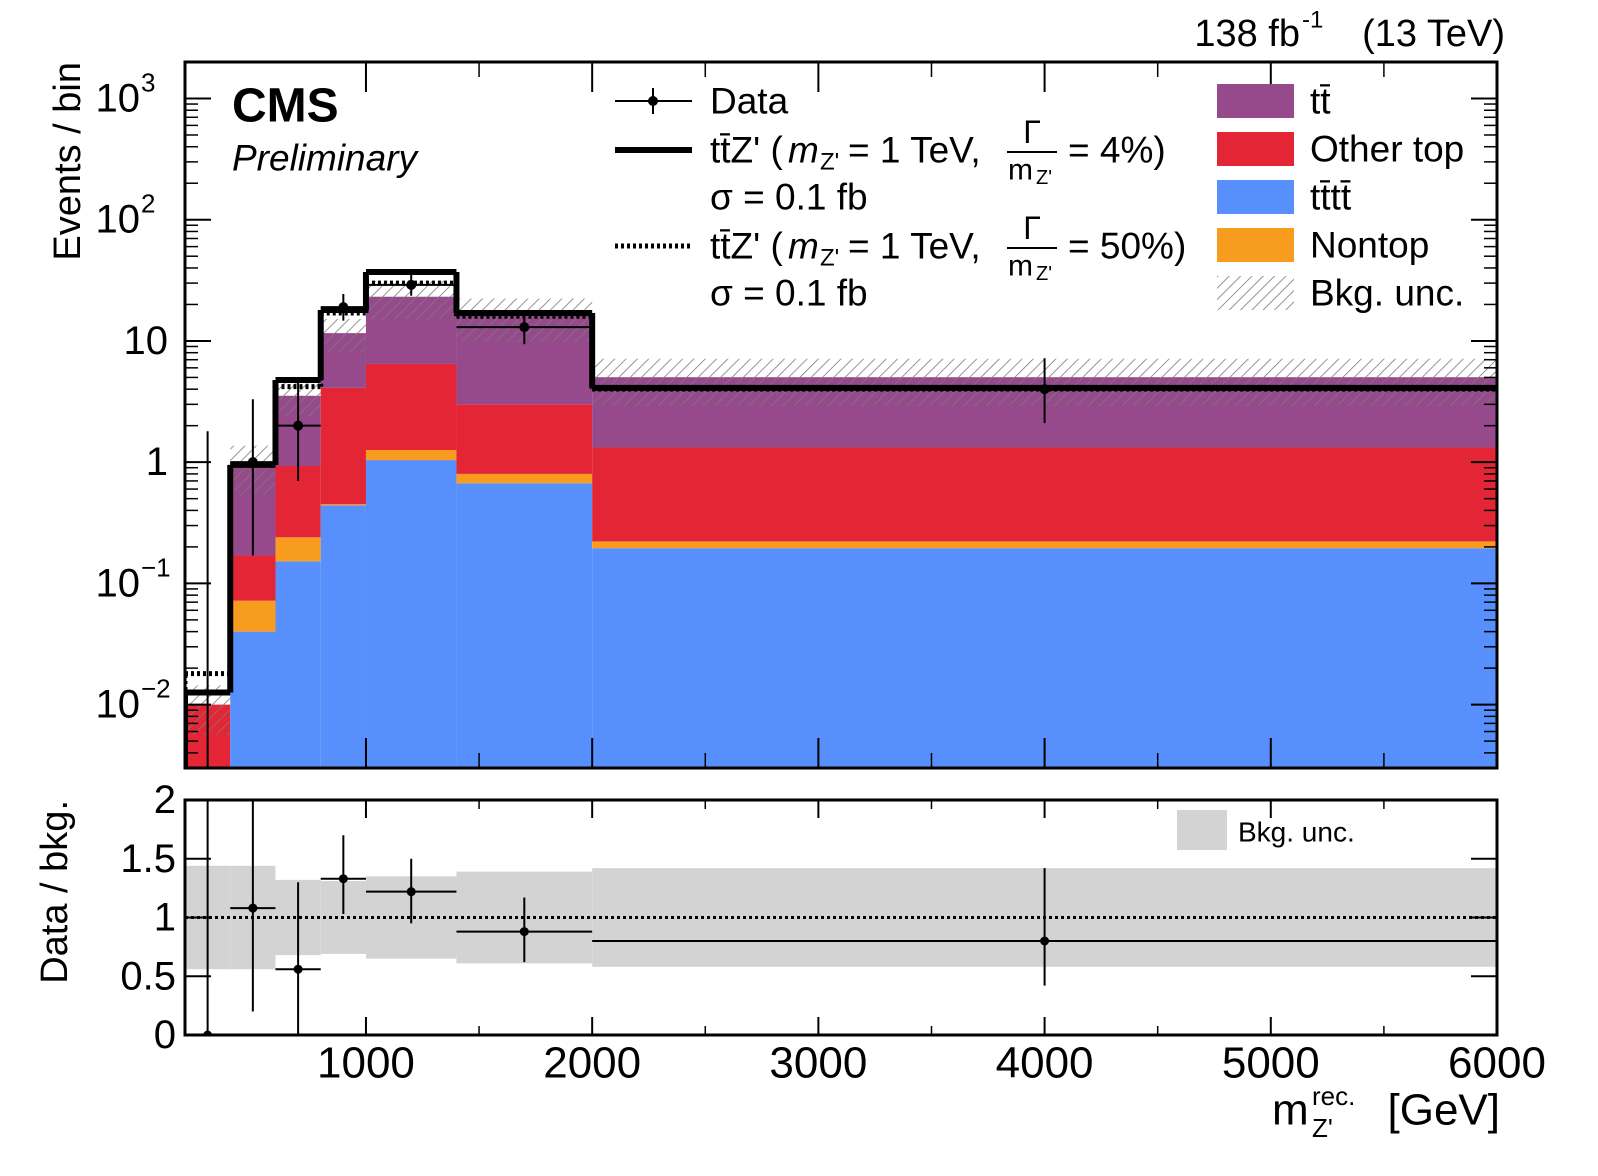  What do you see at coordinates (165, 918) in the screenshot?
I see `ratio-y-tick-label: 1` at bounding box center [165, 918].